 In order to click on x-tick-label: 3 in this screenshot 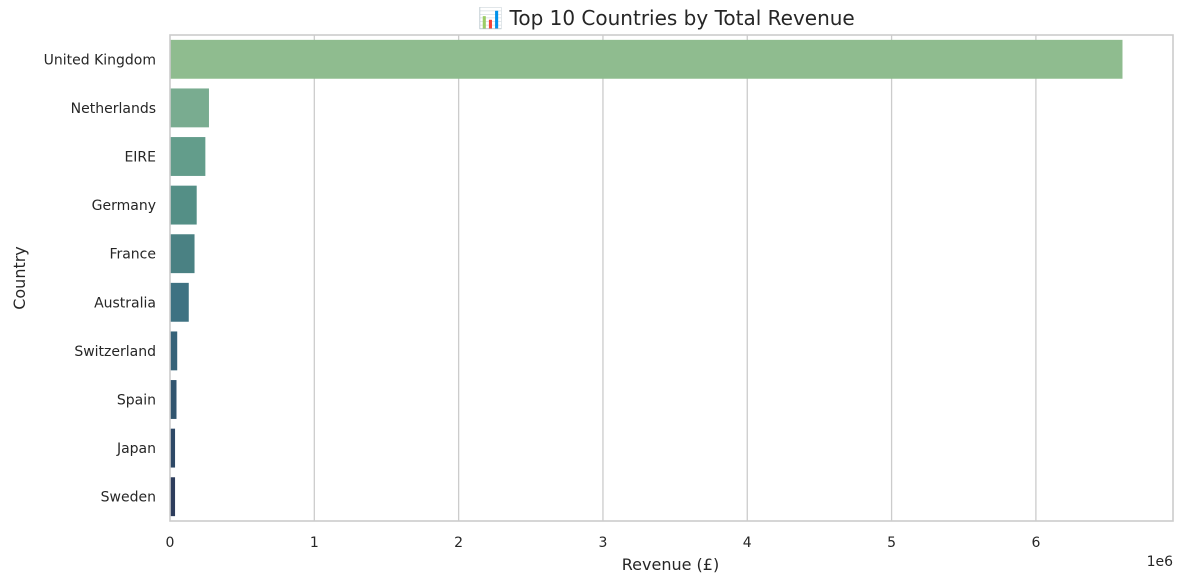, I will do `click(602, 543)`.